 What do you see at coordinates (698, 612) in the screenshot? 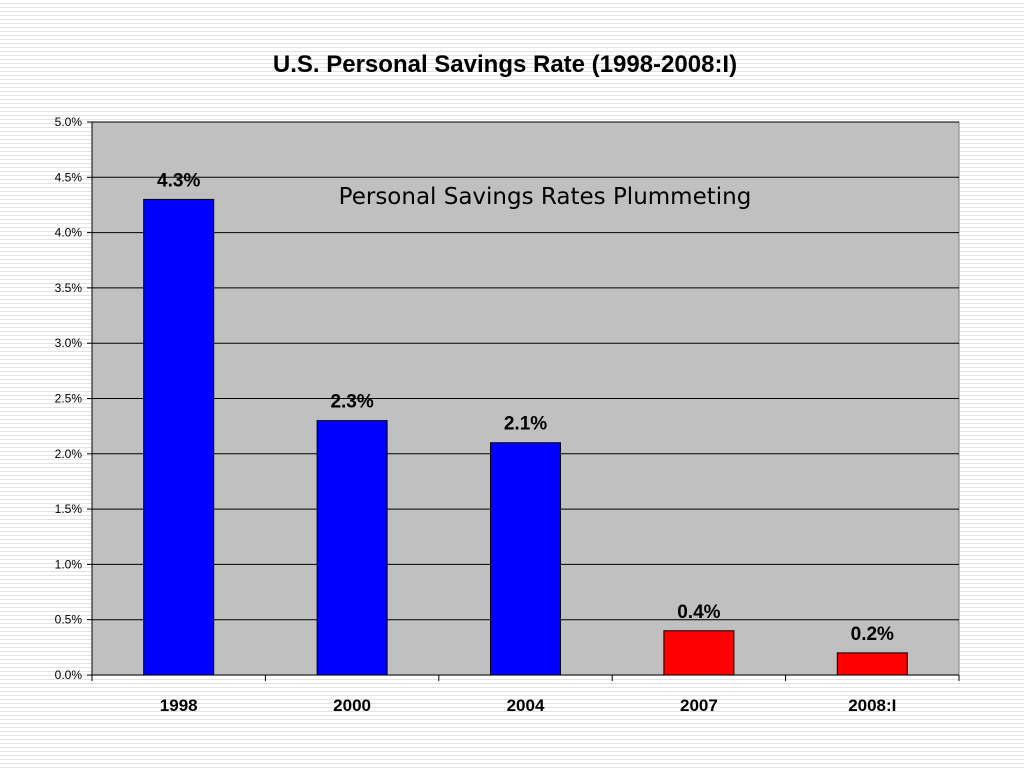
I see `data-label: 0.4%` at bounding box center [698, 612].